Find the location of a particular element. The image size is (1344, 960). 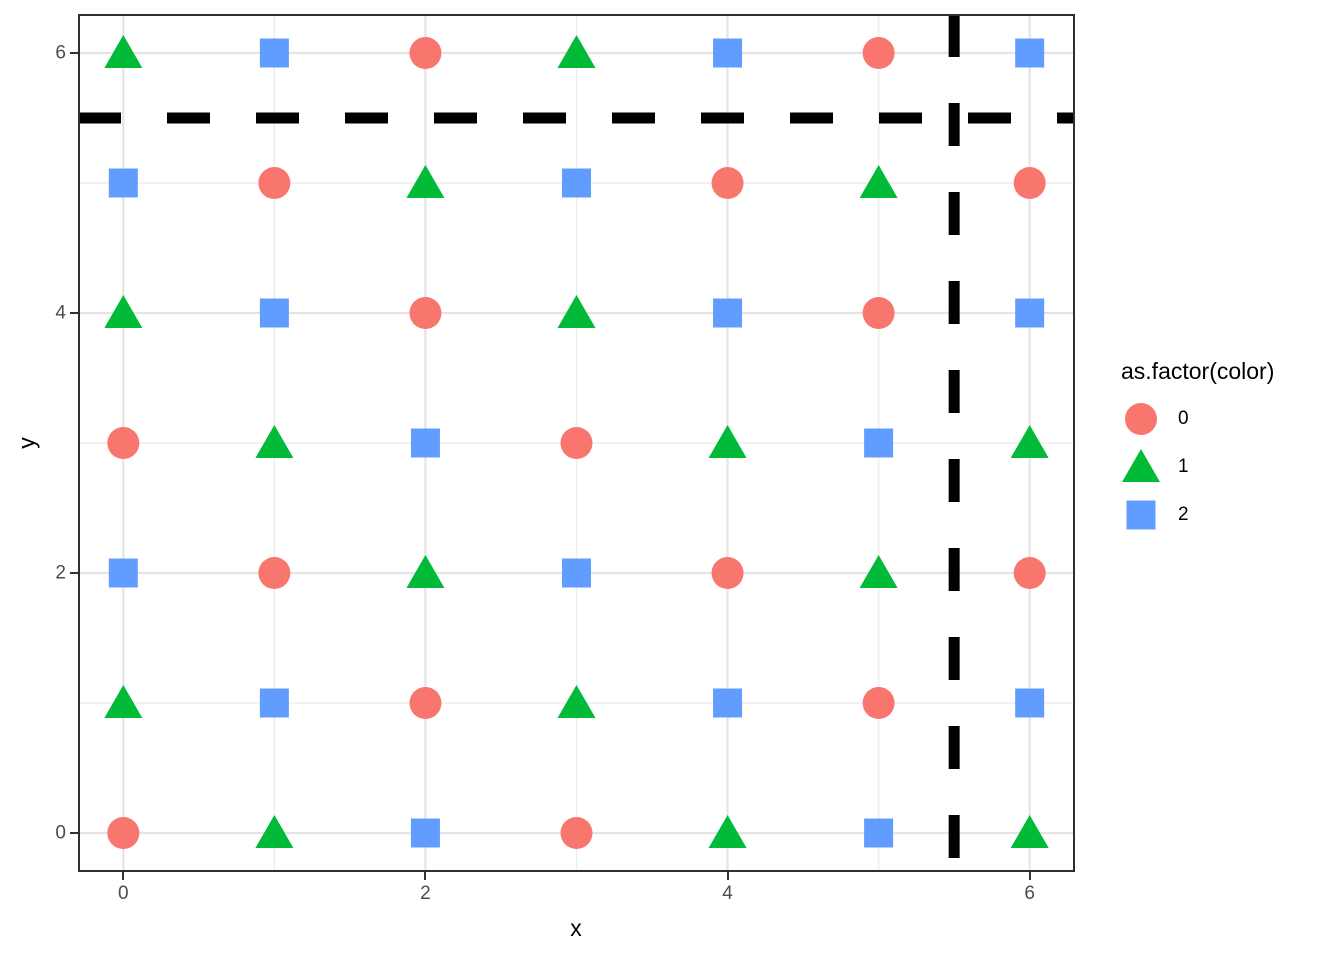

legend: as.factor(color) 0 1 2 is located at coordinates (1197, 448).